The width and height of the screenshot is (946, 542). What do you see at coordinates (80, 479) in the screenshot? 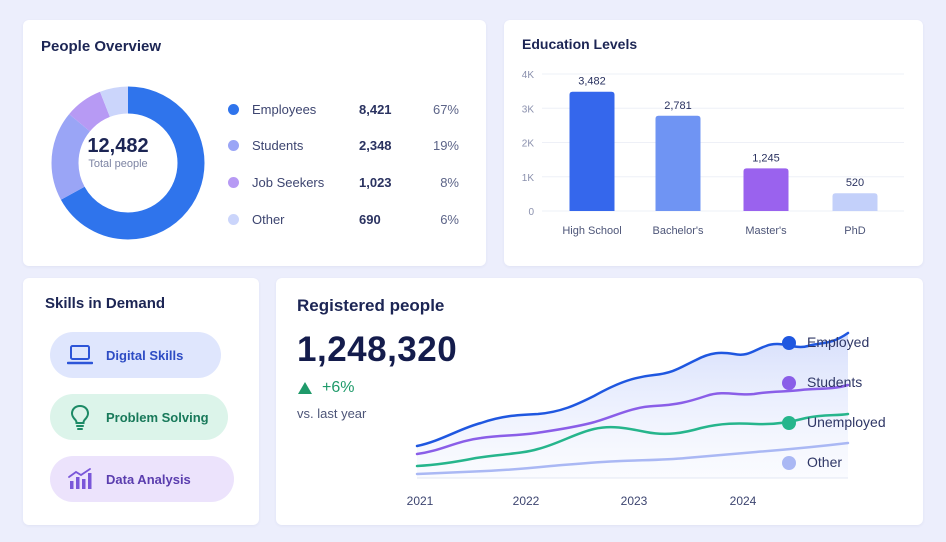
I see `bar-chart-icon` at bounding box center [80, 479].